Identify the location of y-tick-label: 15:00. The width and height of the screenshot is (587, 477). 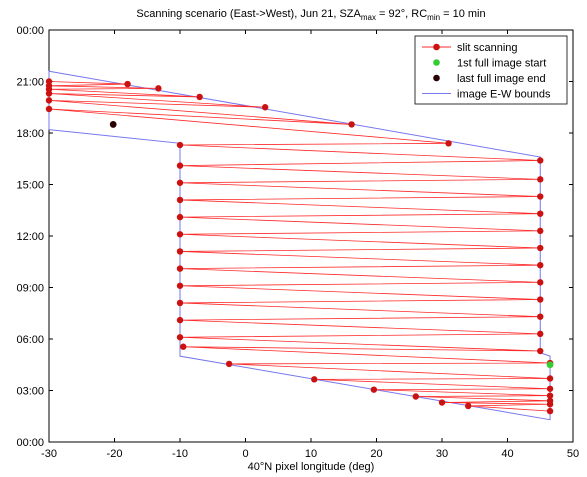
(30, 186).